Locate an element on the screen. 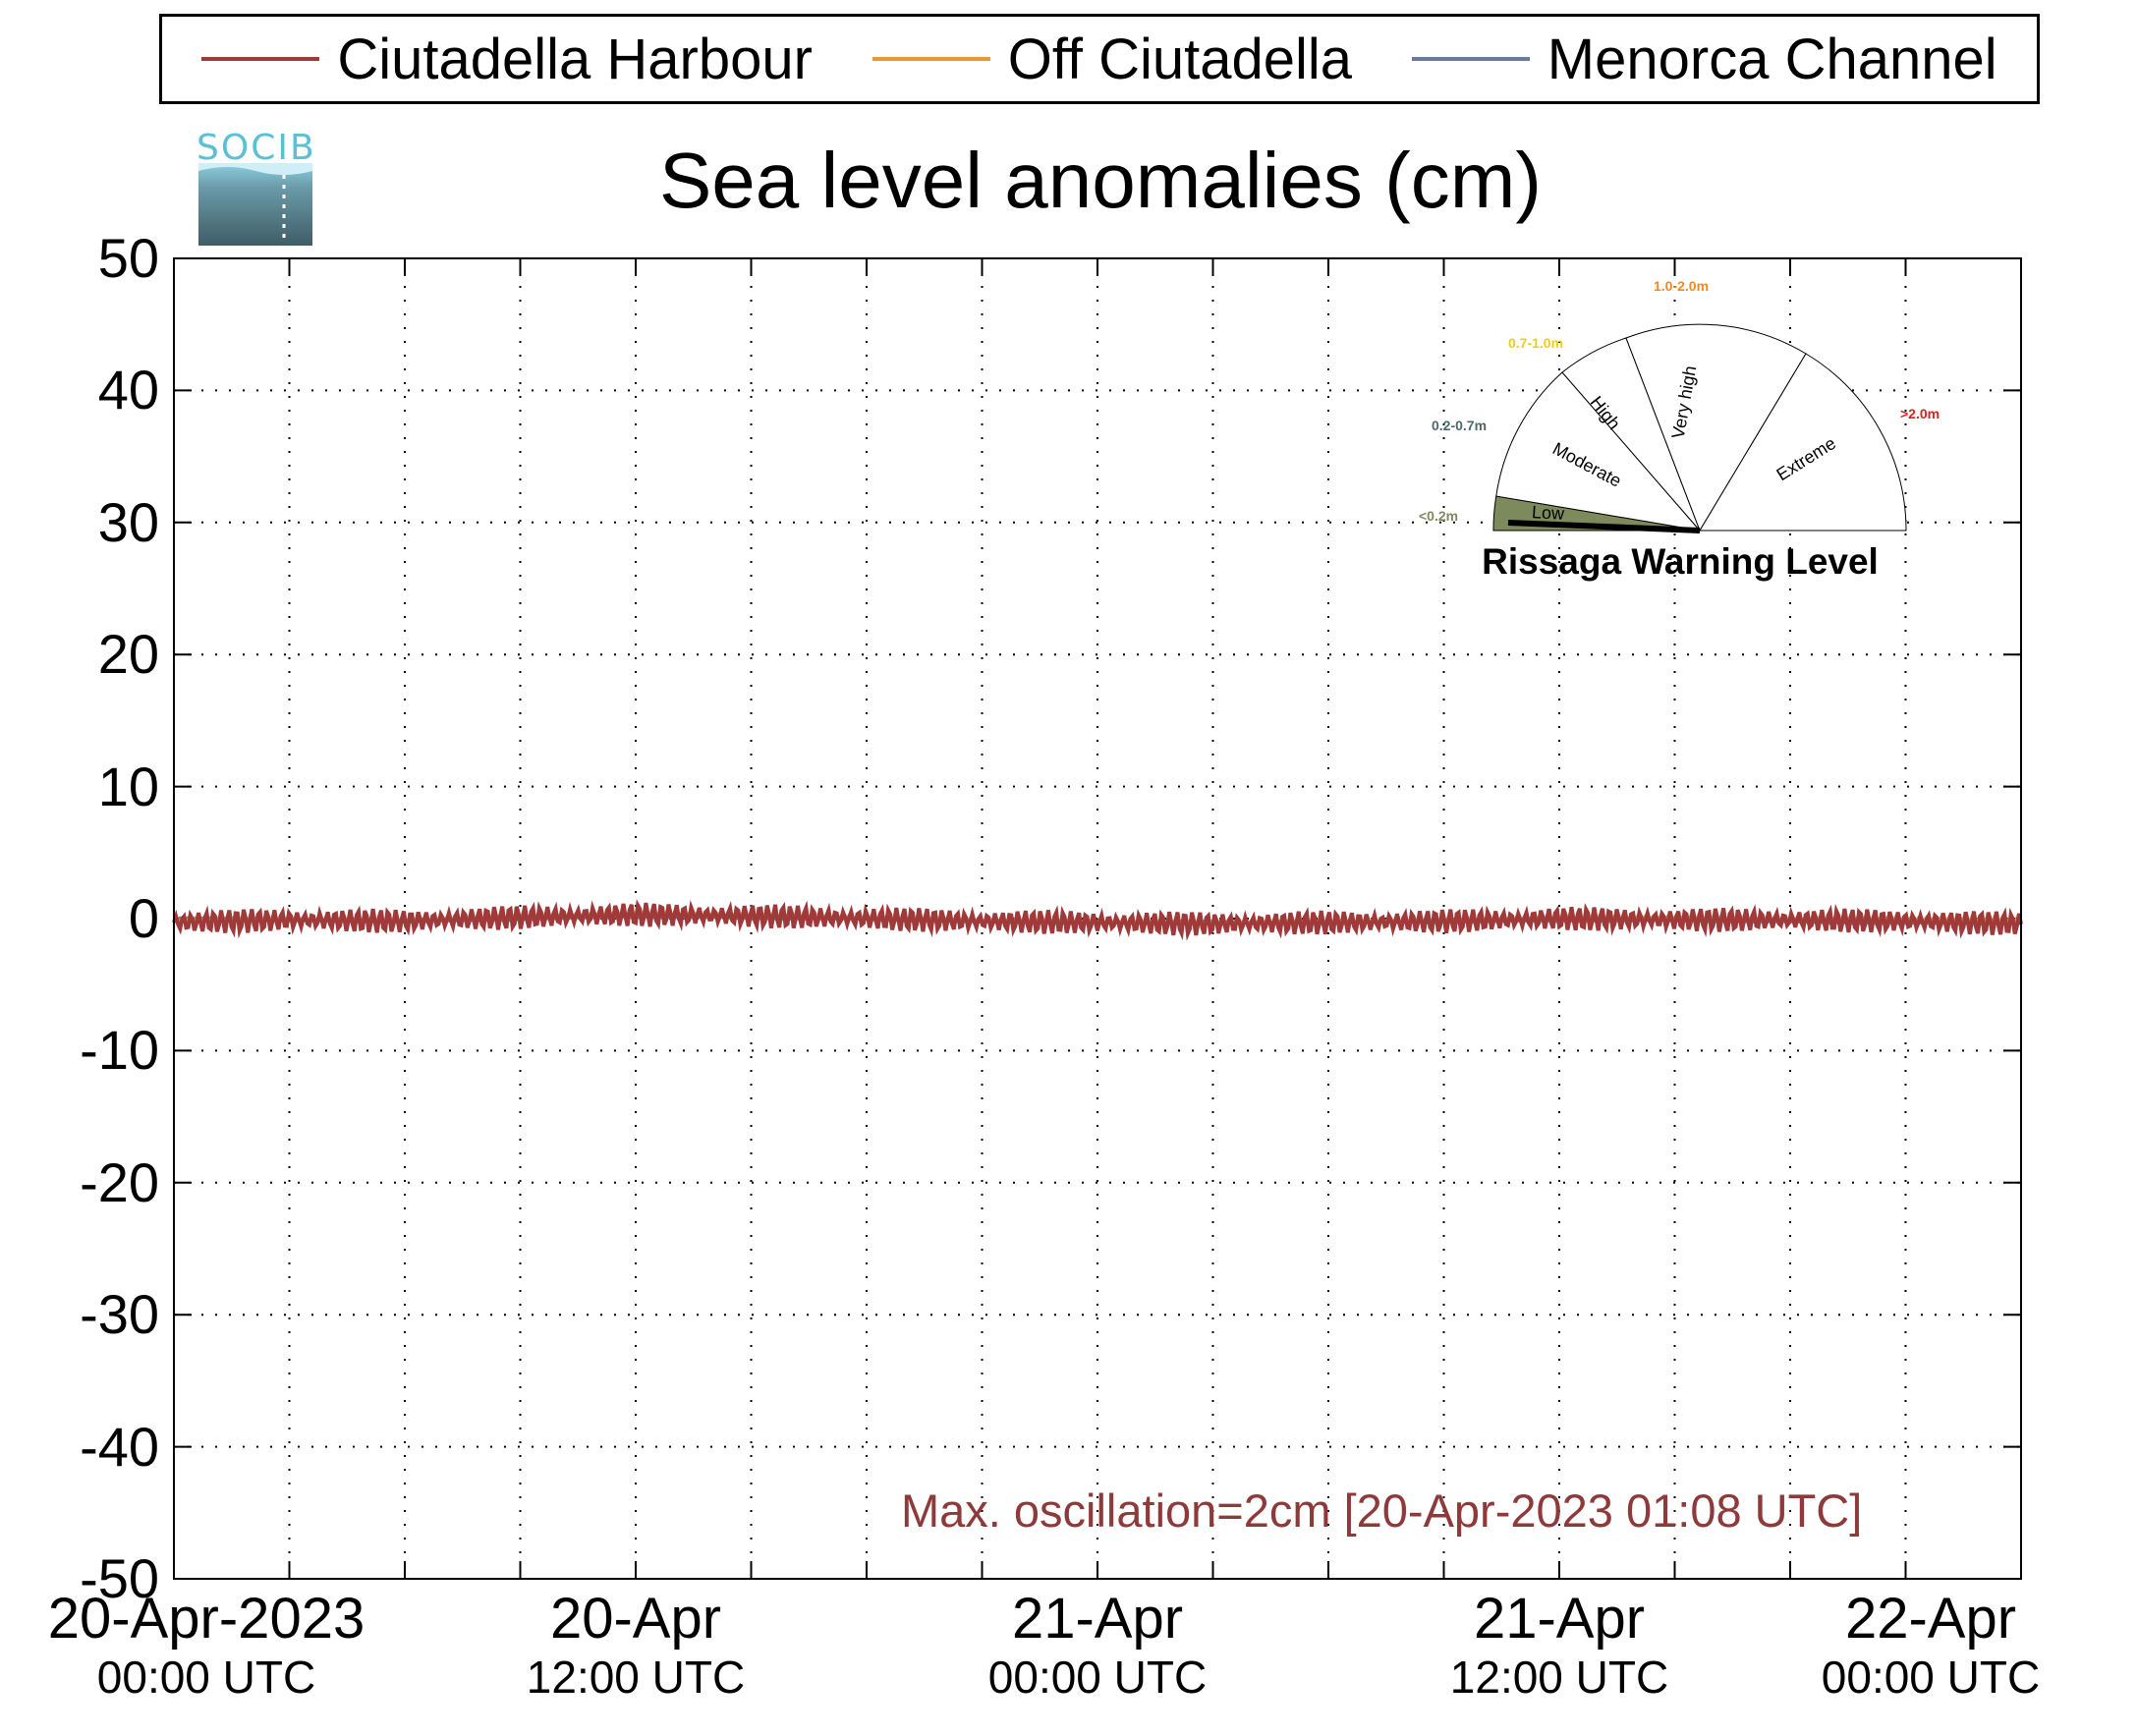 This screenshot has height=1736, width=2137. legend-item-off-ciutadella: Off Ciutadella is located at coordinates (1112, 59).